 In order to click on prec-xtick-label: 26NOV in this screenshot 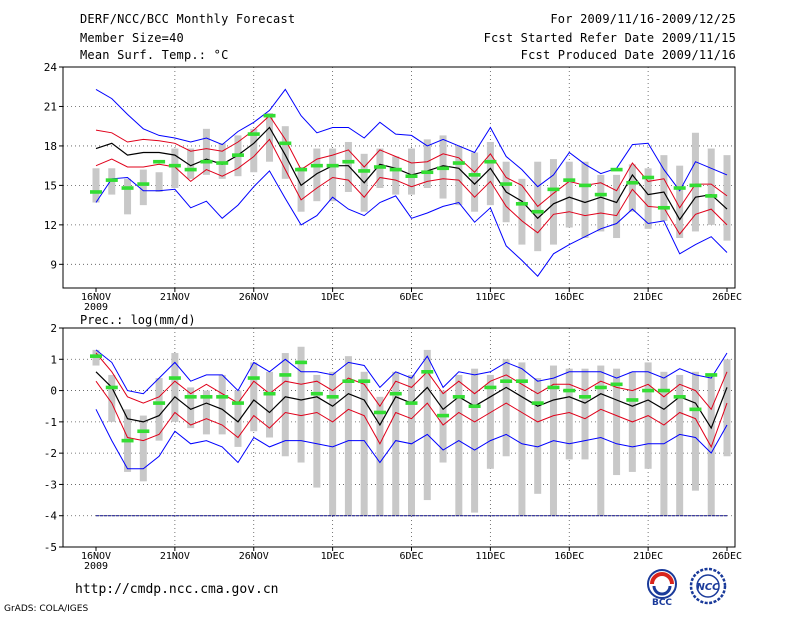, I will do `click(254, 556)`.